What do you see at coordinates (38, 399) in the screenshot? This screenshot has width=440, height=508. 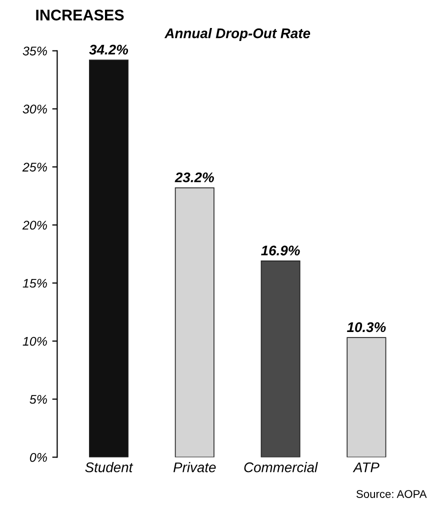 I see `y-tick-label: 5%` at bounding box center [38, 399].